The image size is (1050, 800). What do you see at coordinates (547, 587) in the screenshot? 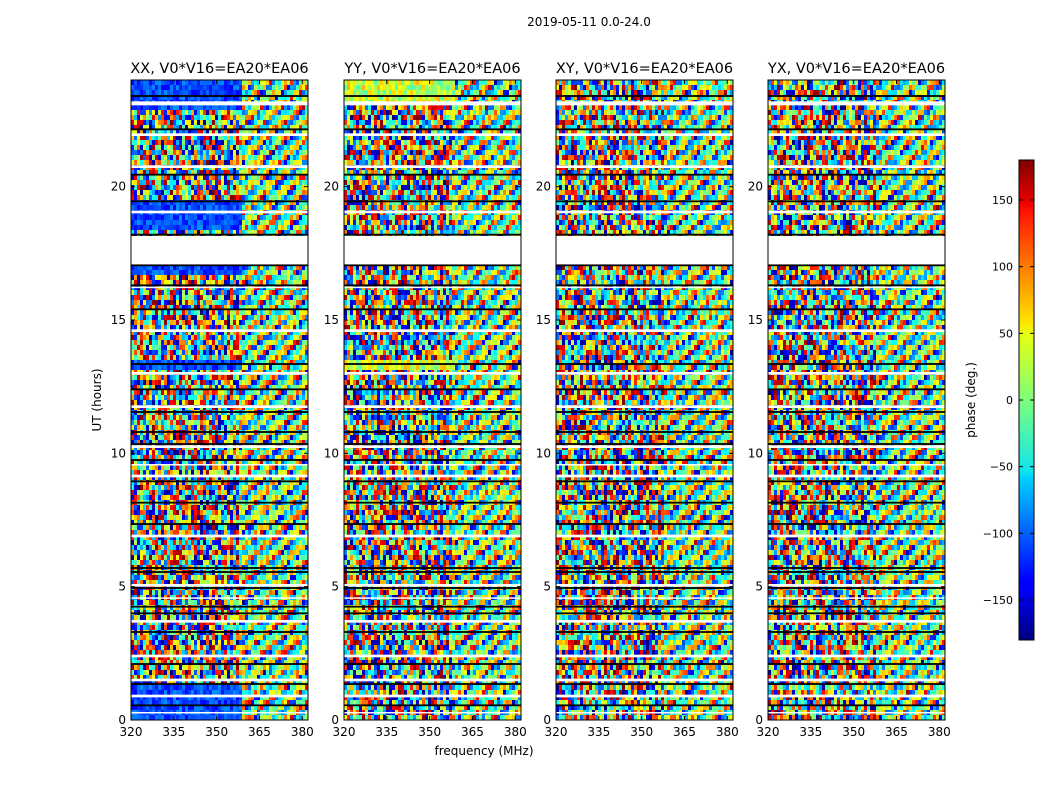
I see `y-tick-label: 5` at bounding box center [547, 587].